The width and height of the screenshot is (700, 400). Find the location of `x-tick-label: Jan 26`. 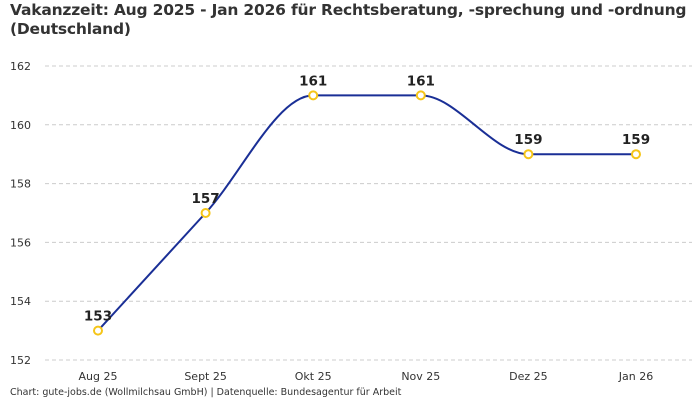

x-tick-label: Jan 26 is located at coordinates (635, 376).